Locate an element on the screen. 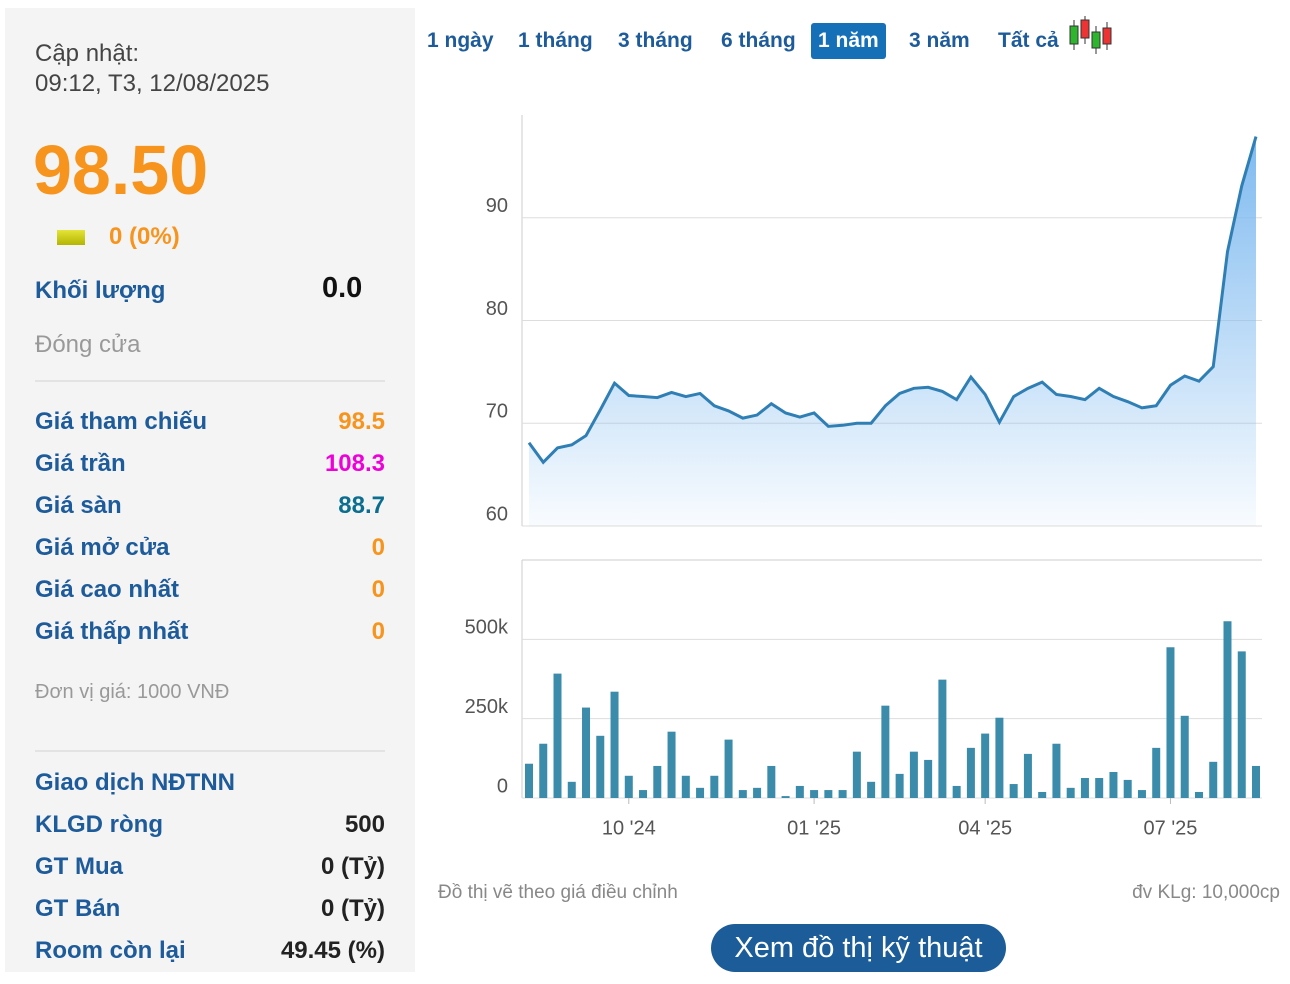 This screenshot has width=1290, height=984. x-tick-label: 04 '25 is located at coordinates (985, 828).